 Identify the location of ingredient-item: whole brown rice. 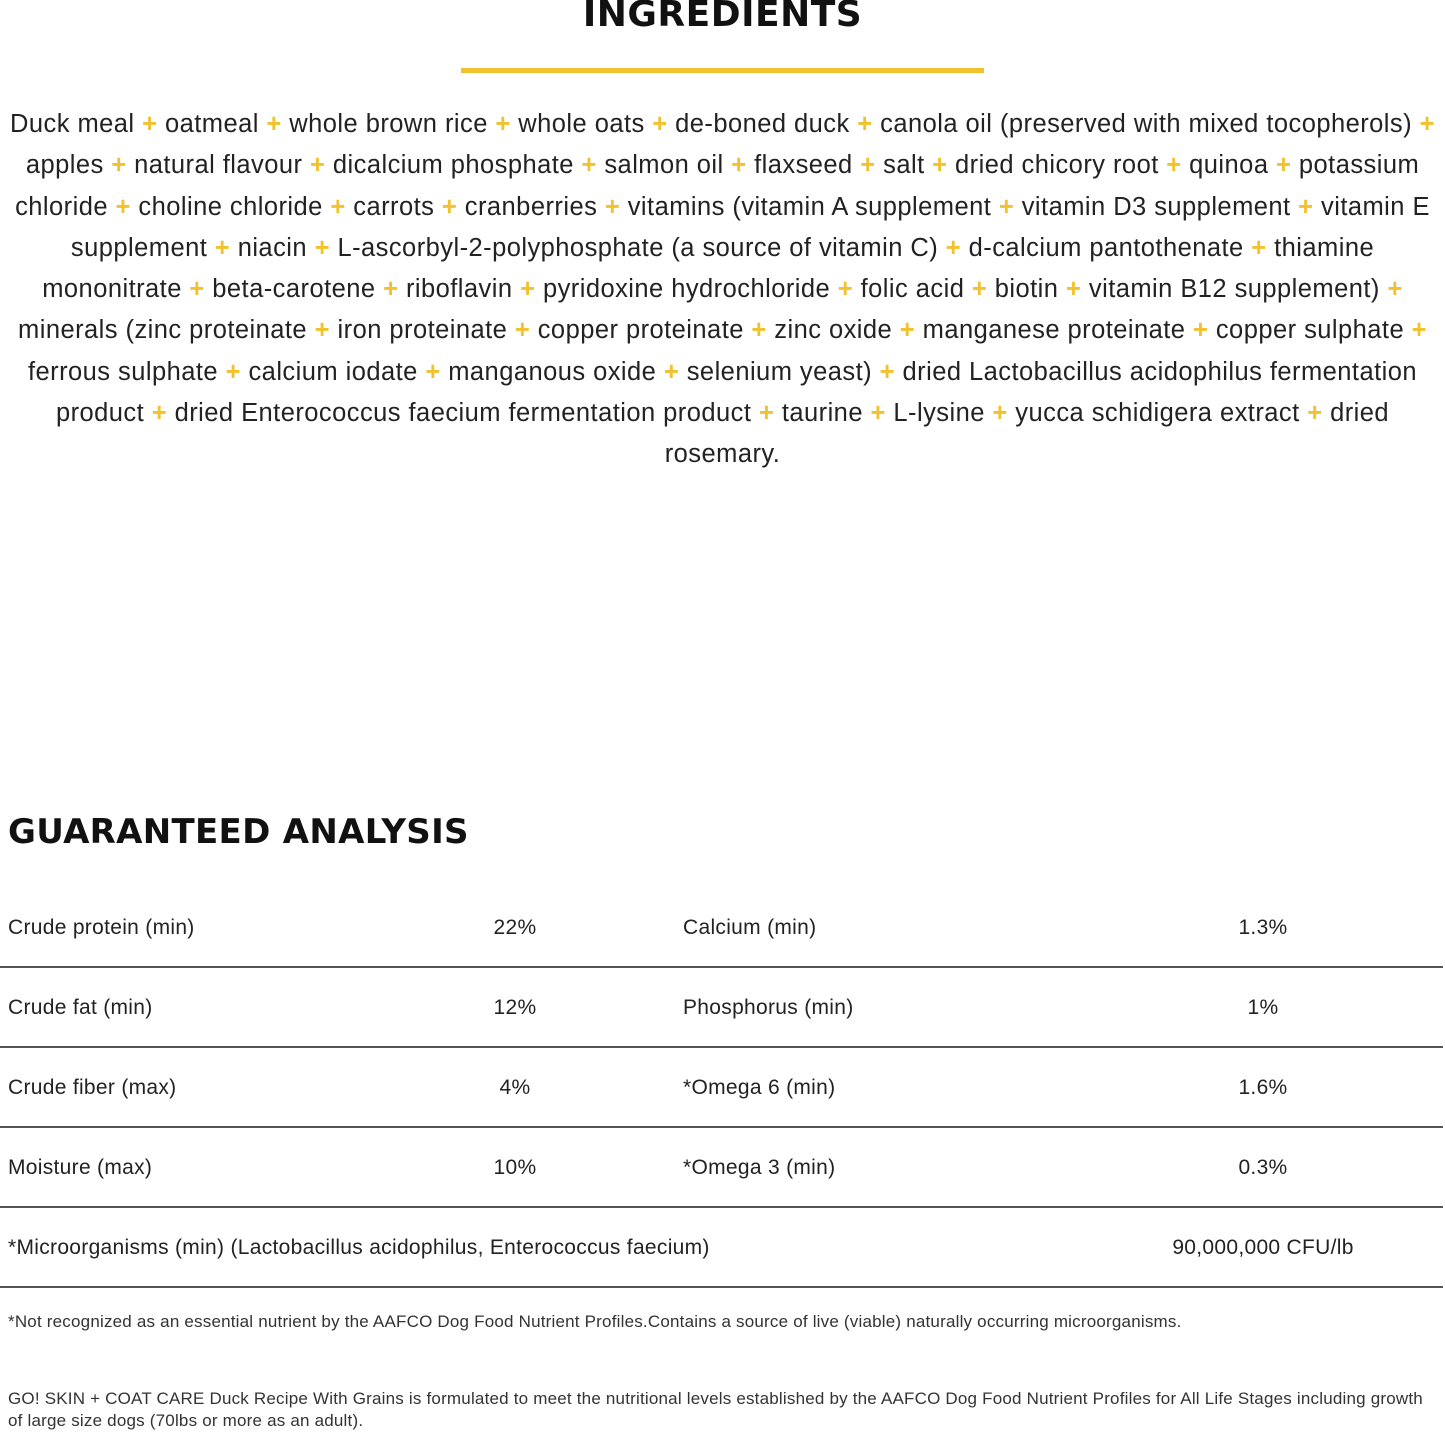
(388, 124).